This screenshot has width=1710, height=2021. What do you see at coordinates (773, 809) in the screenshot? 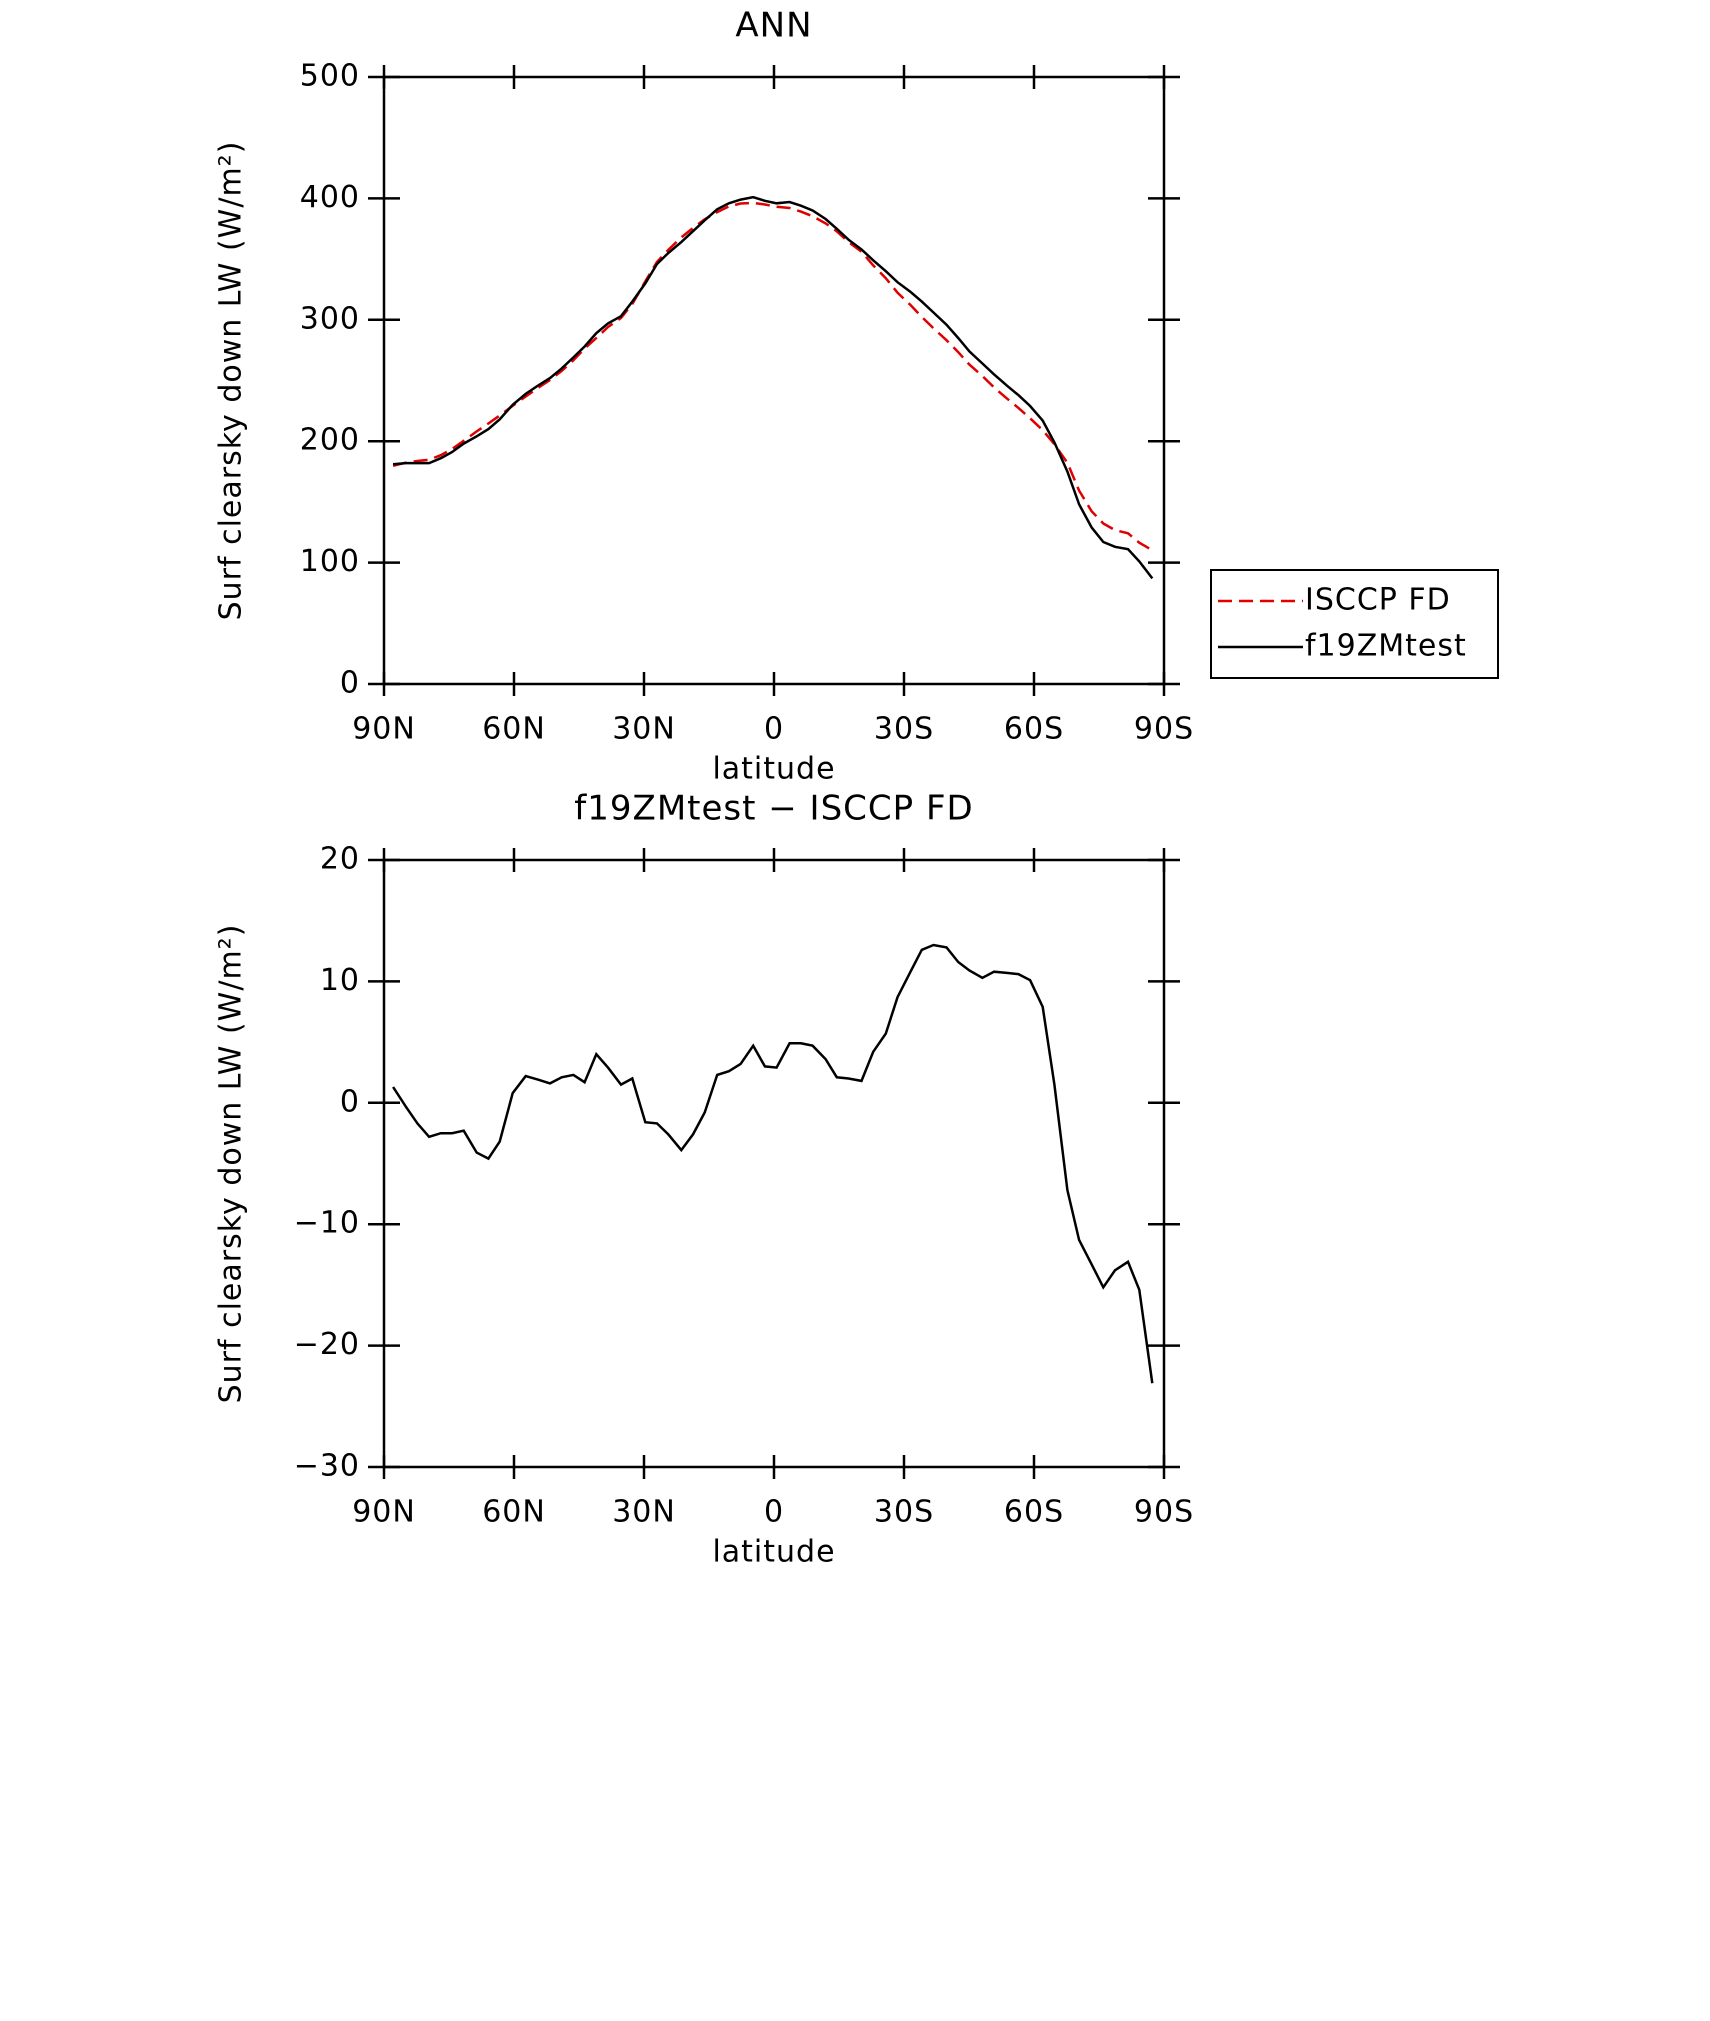
I see `chart-title: f19ZMtest − ISCCP FD` at bounding box center [773, 809].